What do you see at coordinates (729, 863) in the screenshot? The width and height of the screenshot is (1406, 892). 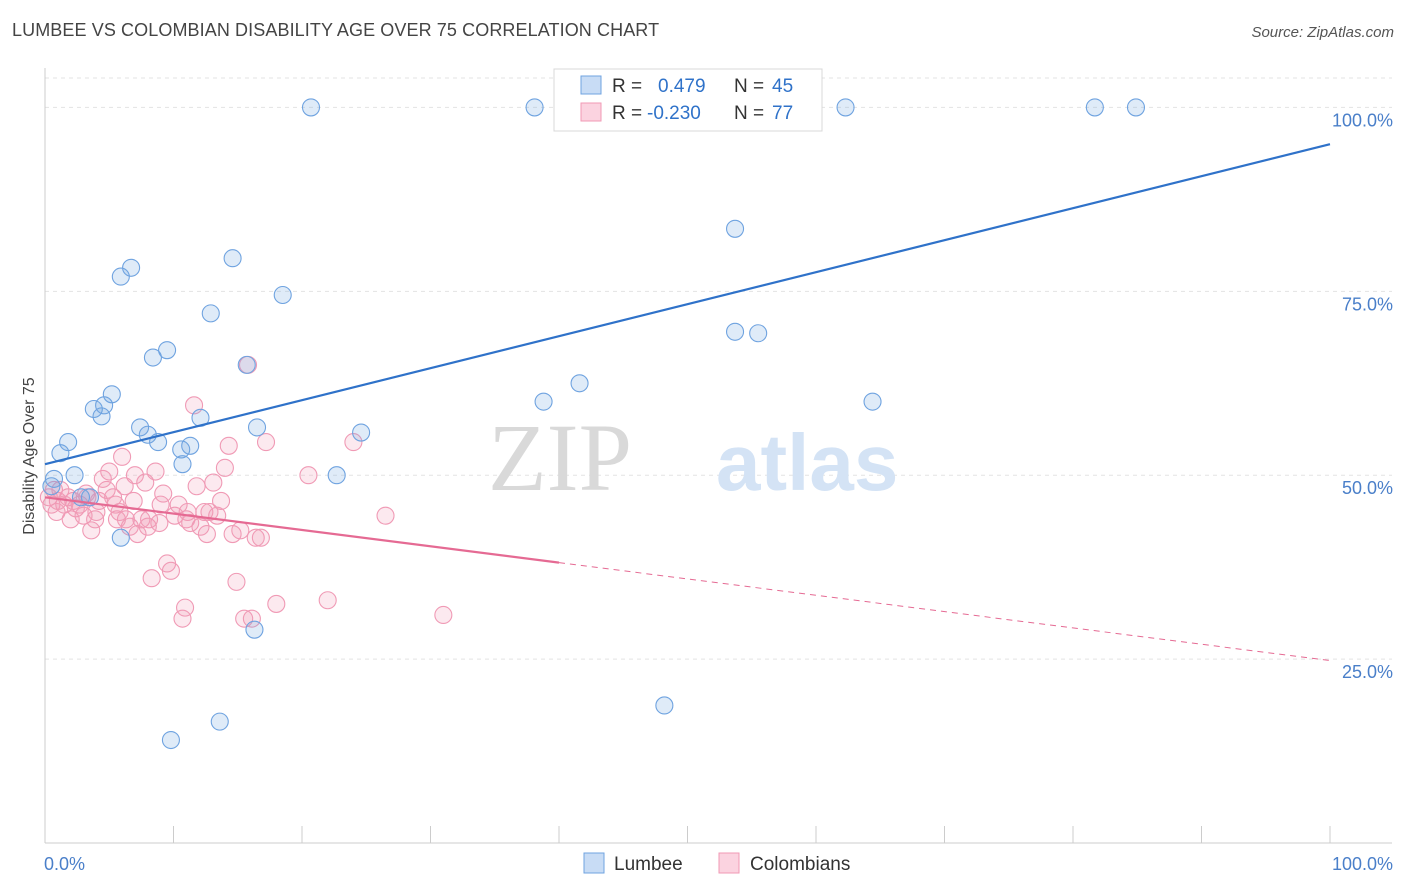 I see `bottom-swatch-colombians` at bounding box center [729, 863].